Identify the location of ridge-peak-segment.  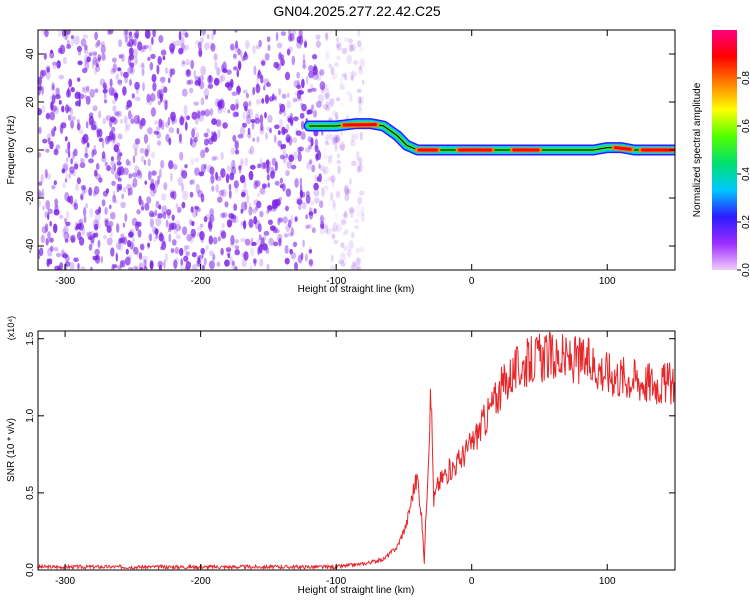
(622, 148).